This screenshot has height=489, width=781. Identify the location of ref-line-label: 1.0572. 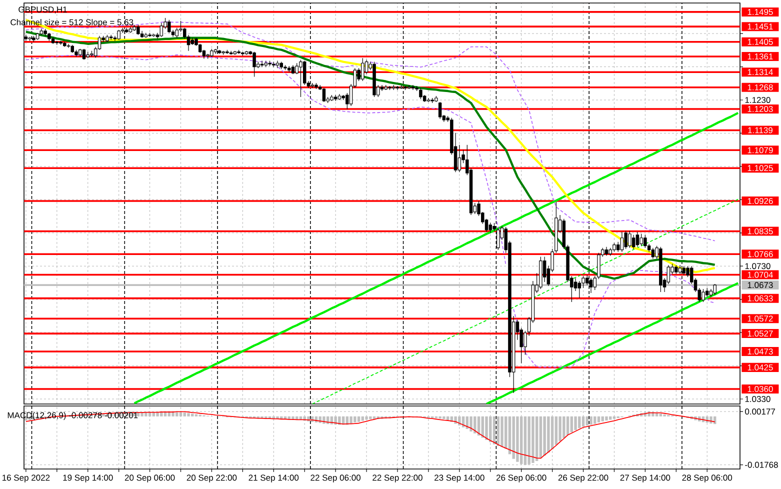
(760, 319).